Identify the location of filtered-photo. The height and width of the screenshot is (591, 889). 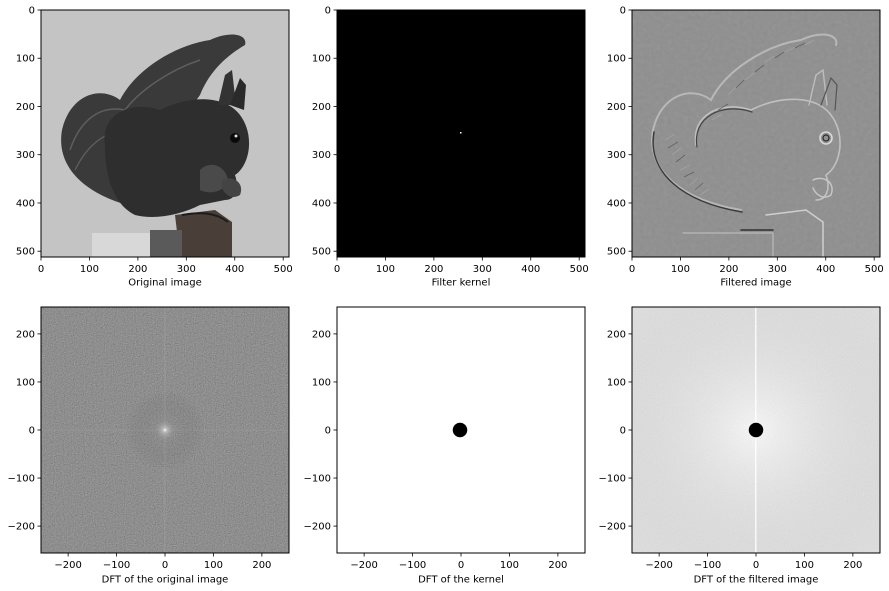
(756, 133).